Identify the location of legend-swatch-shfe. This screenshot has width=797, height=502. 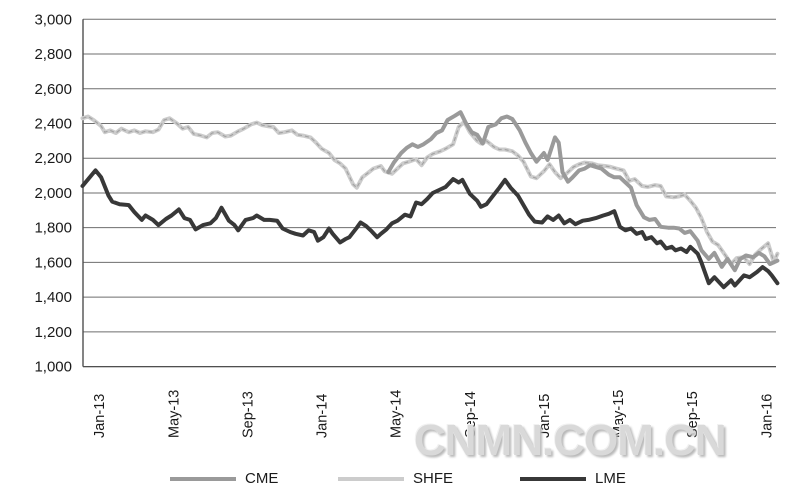
(371, 479).